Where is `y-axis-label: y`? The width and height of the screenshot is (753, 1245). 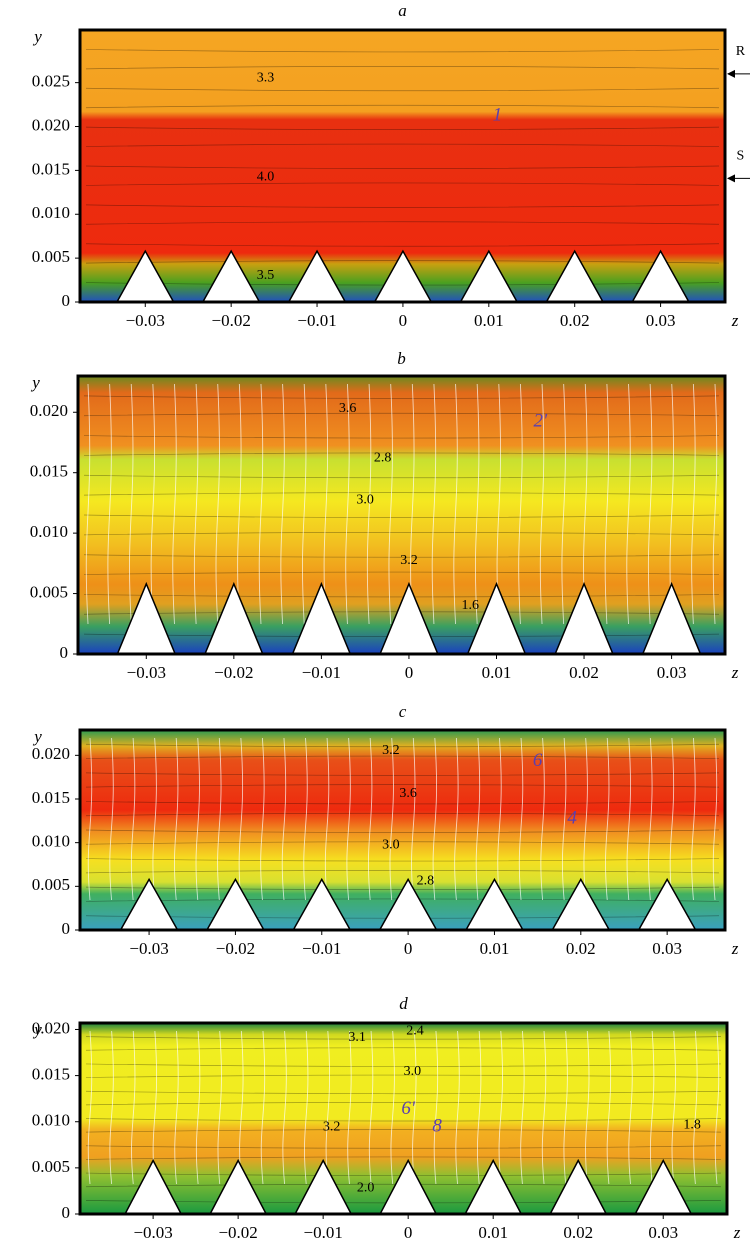 y-axis-label: y is located at coordinates (37, 1029).